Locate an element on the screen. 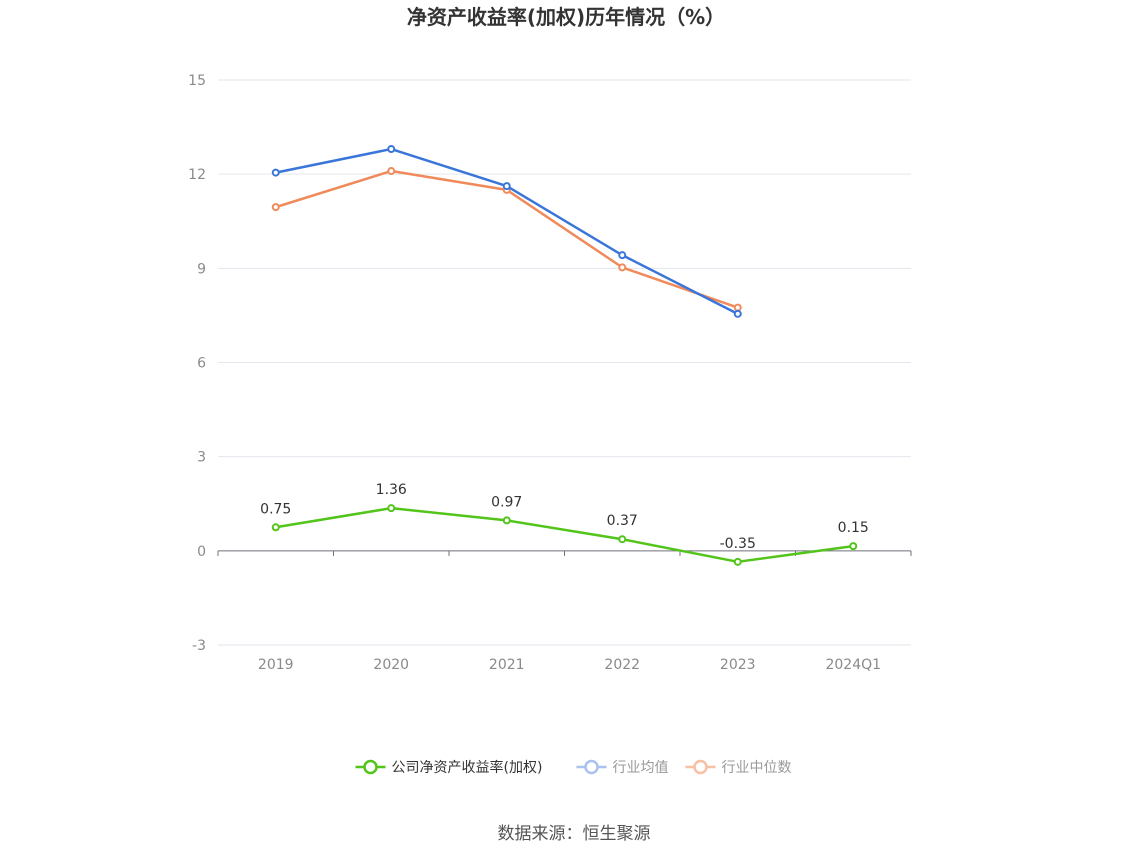  series-line is located at coordinates (564, 535).